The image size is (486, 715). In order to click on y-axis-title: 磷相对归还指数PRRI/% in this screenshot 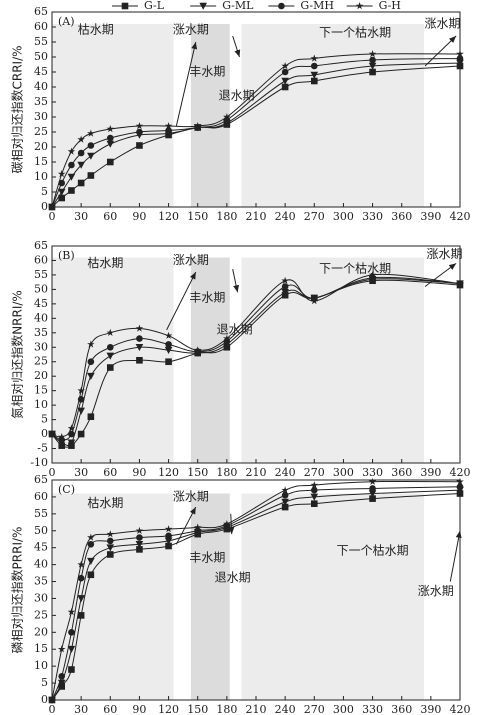, I will do `click(17, 590)`.